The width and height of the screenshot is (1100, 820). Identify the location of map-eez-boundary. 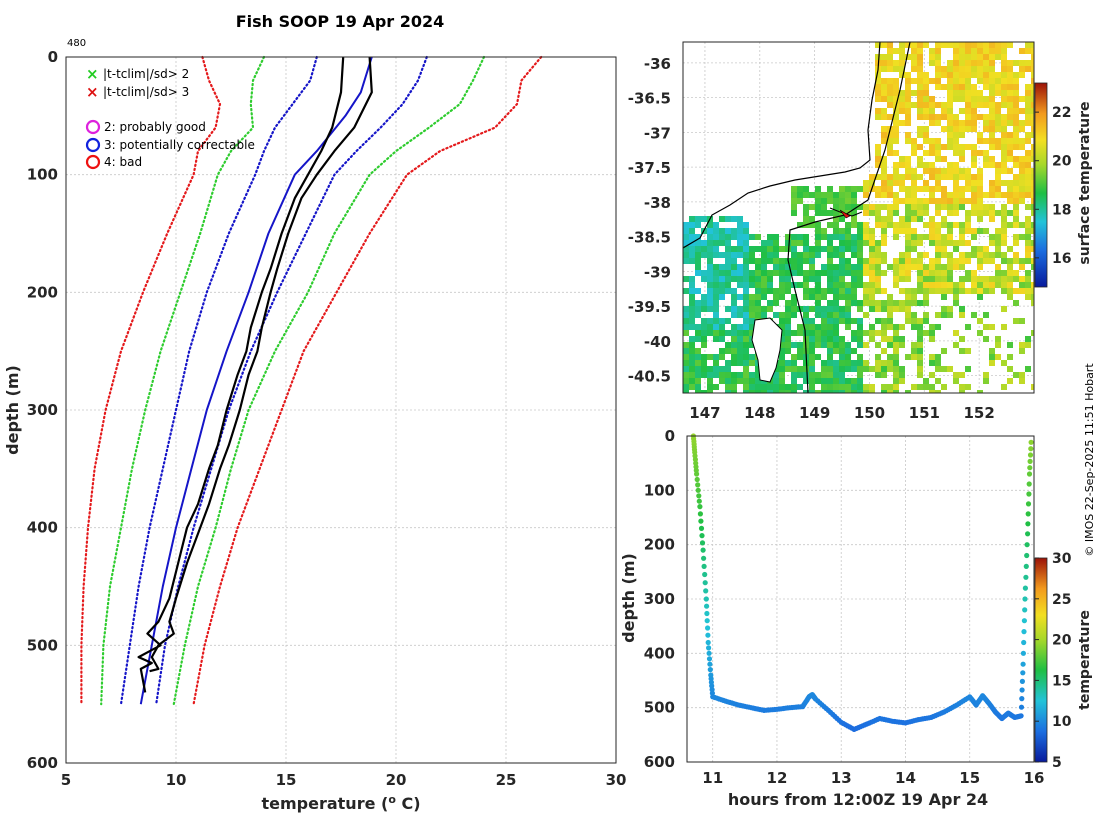
(849, 217).